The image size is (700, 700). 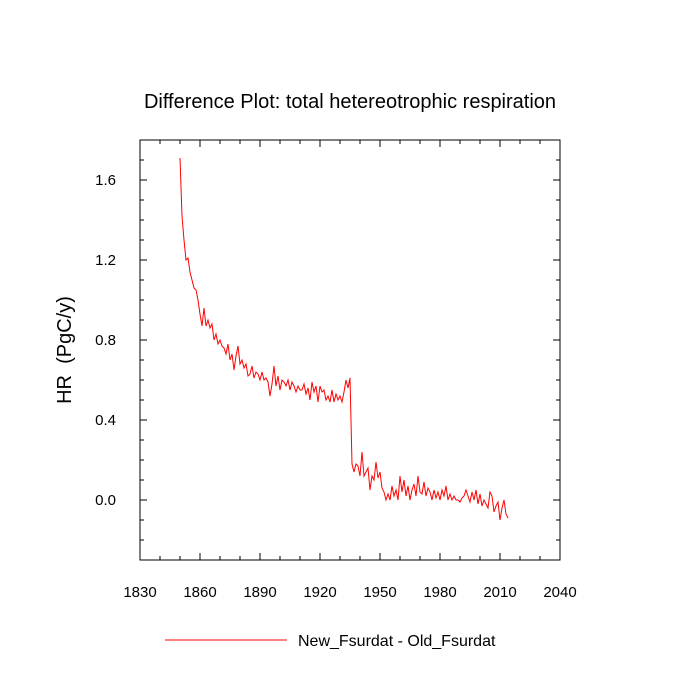 I want to click on y-tick-label: 1.2, so click(x=105, y=260).